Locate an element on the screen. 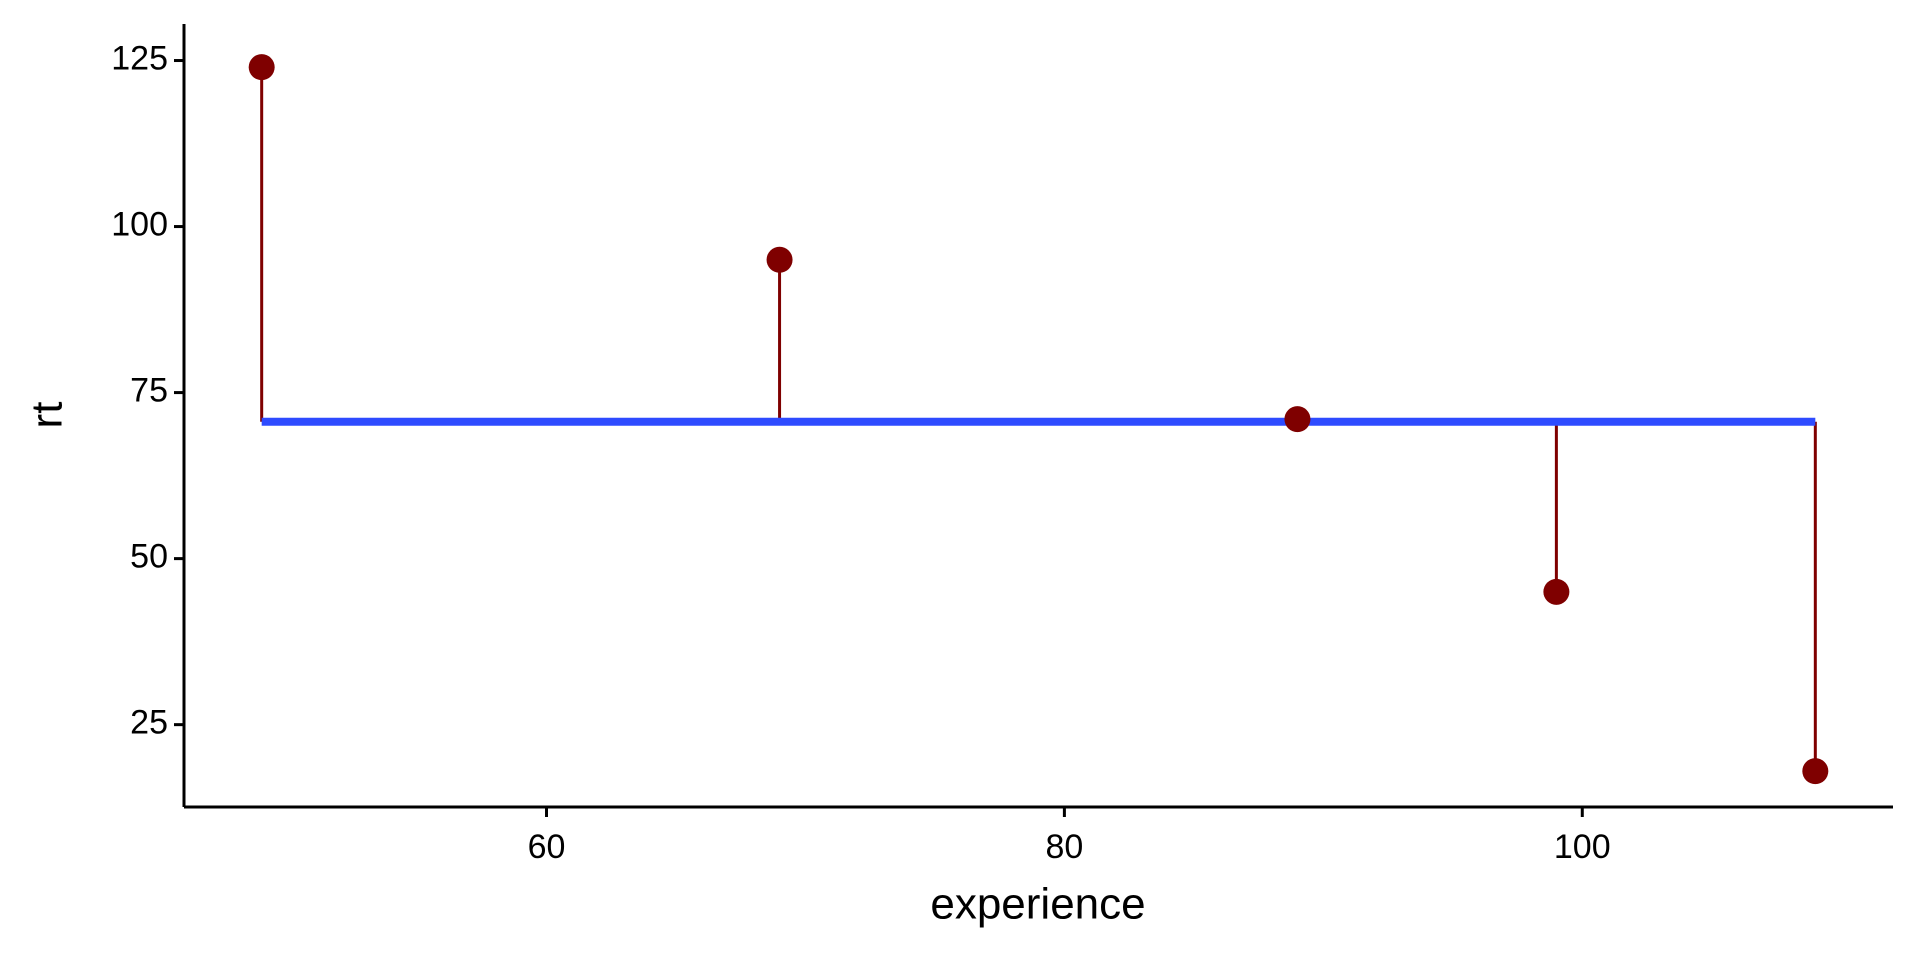  y-tick-label: 25 is located at coordinates (149, 723).